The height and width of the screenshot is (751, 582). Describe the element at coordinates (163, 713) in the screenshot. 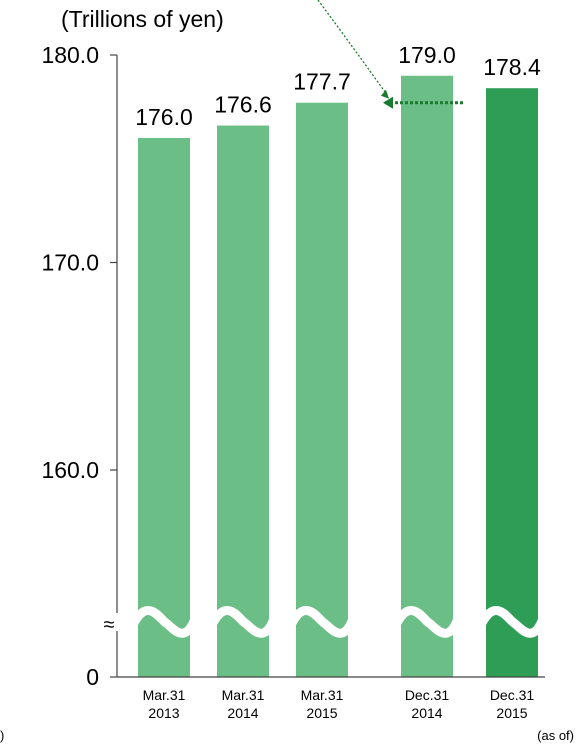

I see `category-label-0-line2: 2013` at that location.